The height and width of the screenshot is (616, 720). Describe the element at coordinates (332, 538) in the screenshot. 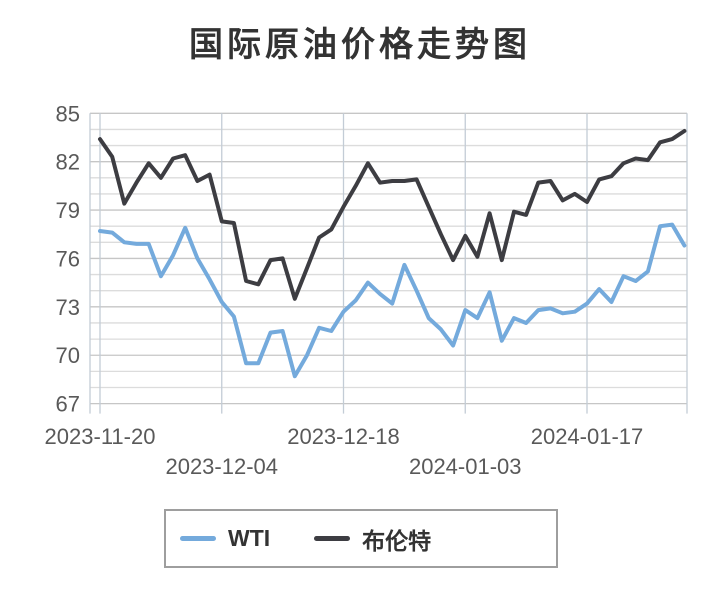

I see `brent-line-swatch` at that location.